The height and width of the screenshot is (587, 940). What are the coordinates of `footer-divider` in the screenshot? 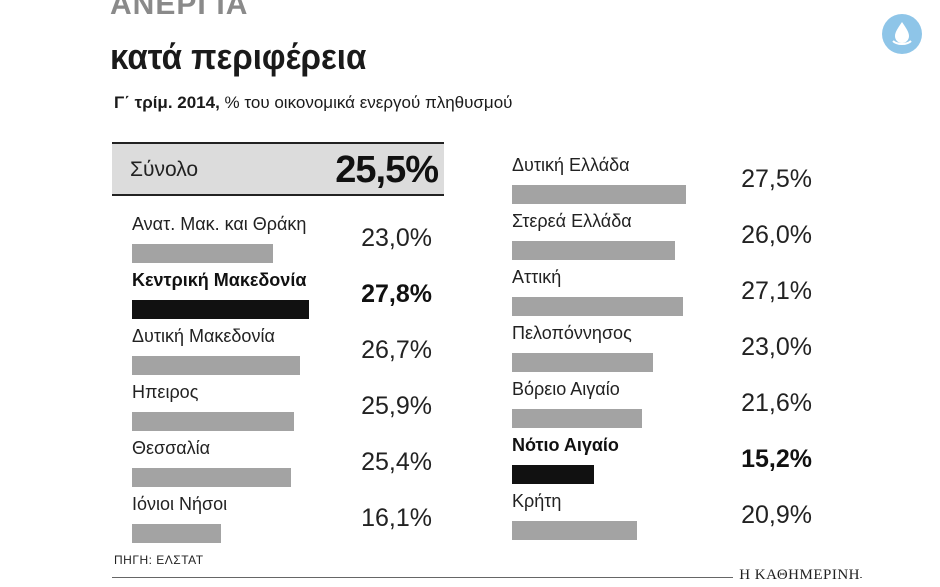 It's located at (487, 577).